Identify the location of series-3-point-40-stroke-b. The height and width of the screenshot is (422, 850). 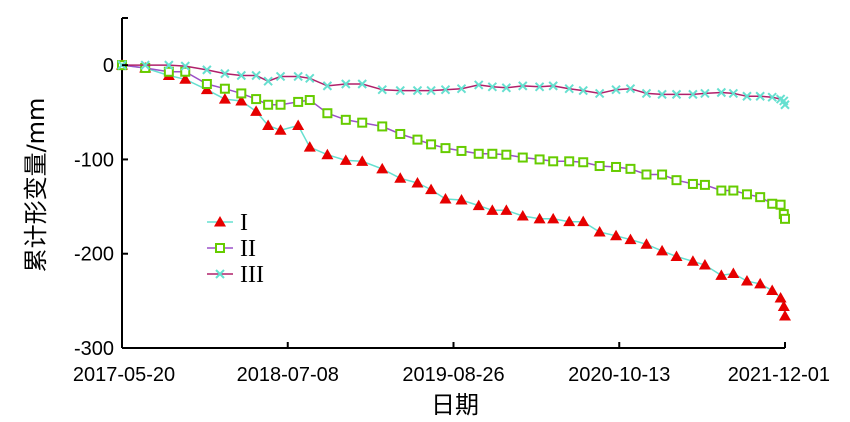
(760, 96).